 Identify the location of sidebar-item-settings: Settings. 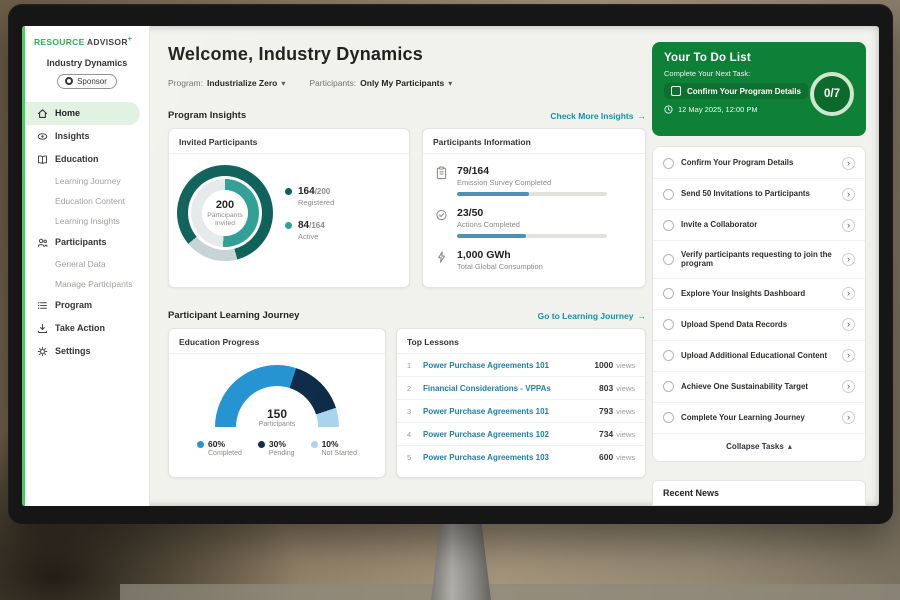
(87, 351).